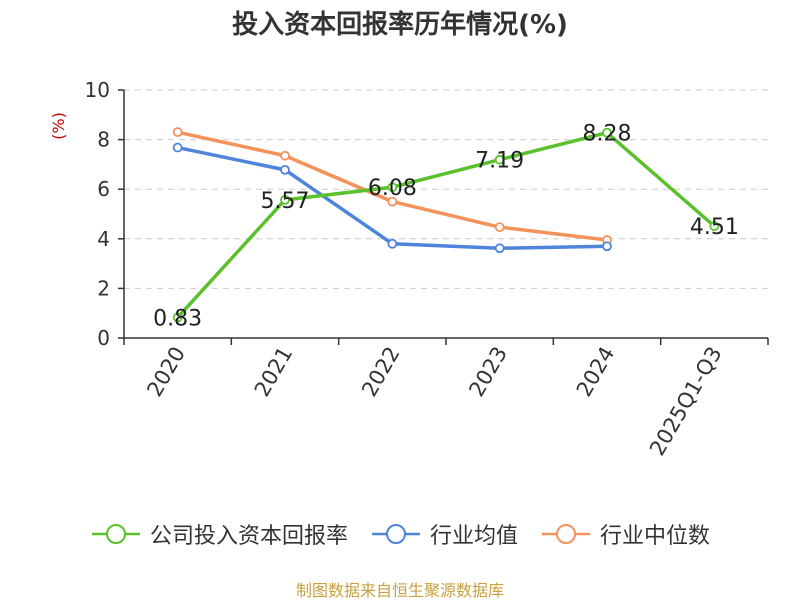 This screenshot has height=601, width=800. I want to click on legend-item: 行业中位数, so click(625, 534).